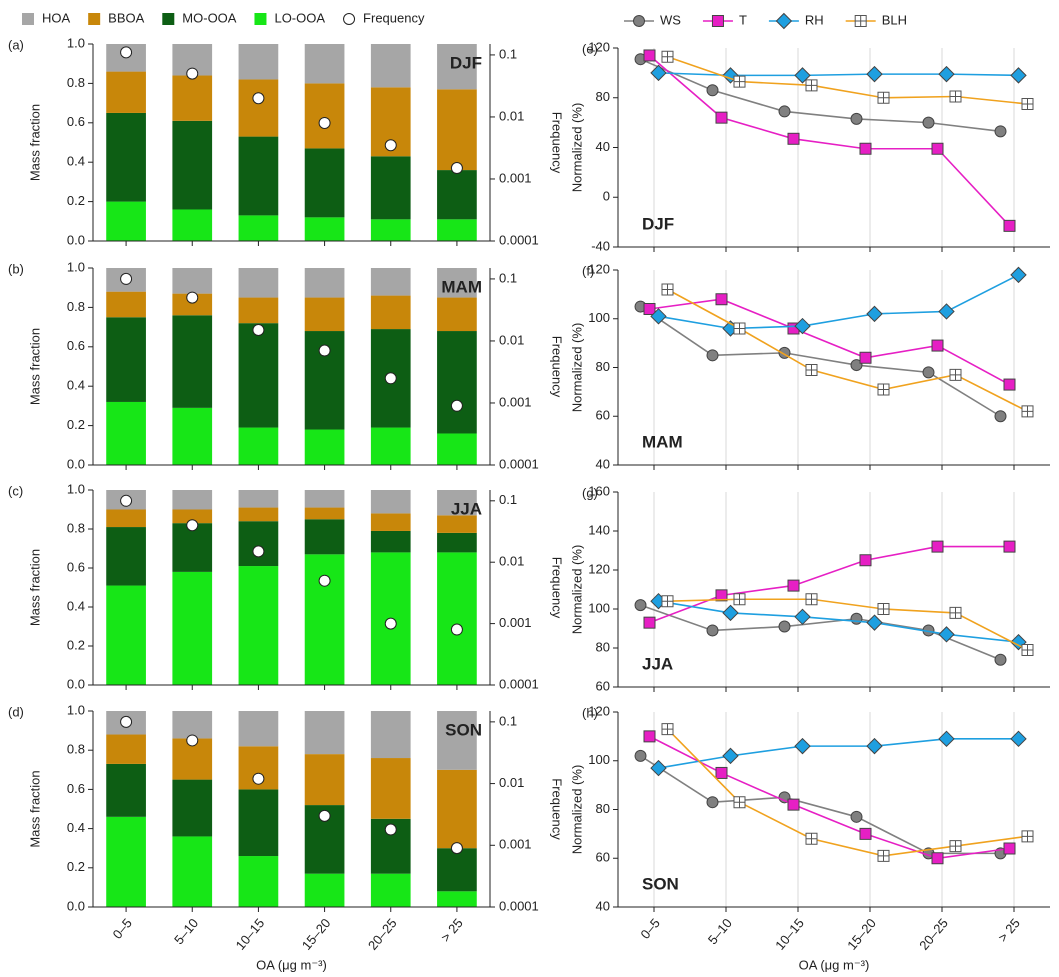 Image resolution: width=1059 pixels, height=977 pixels. What do you see at coordinates (461, 286) in the screenshot?
I see `season-label: MAM` at bounding box center [461, 286].